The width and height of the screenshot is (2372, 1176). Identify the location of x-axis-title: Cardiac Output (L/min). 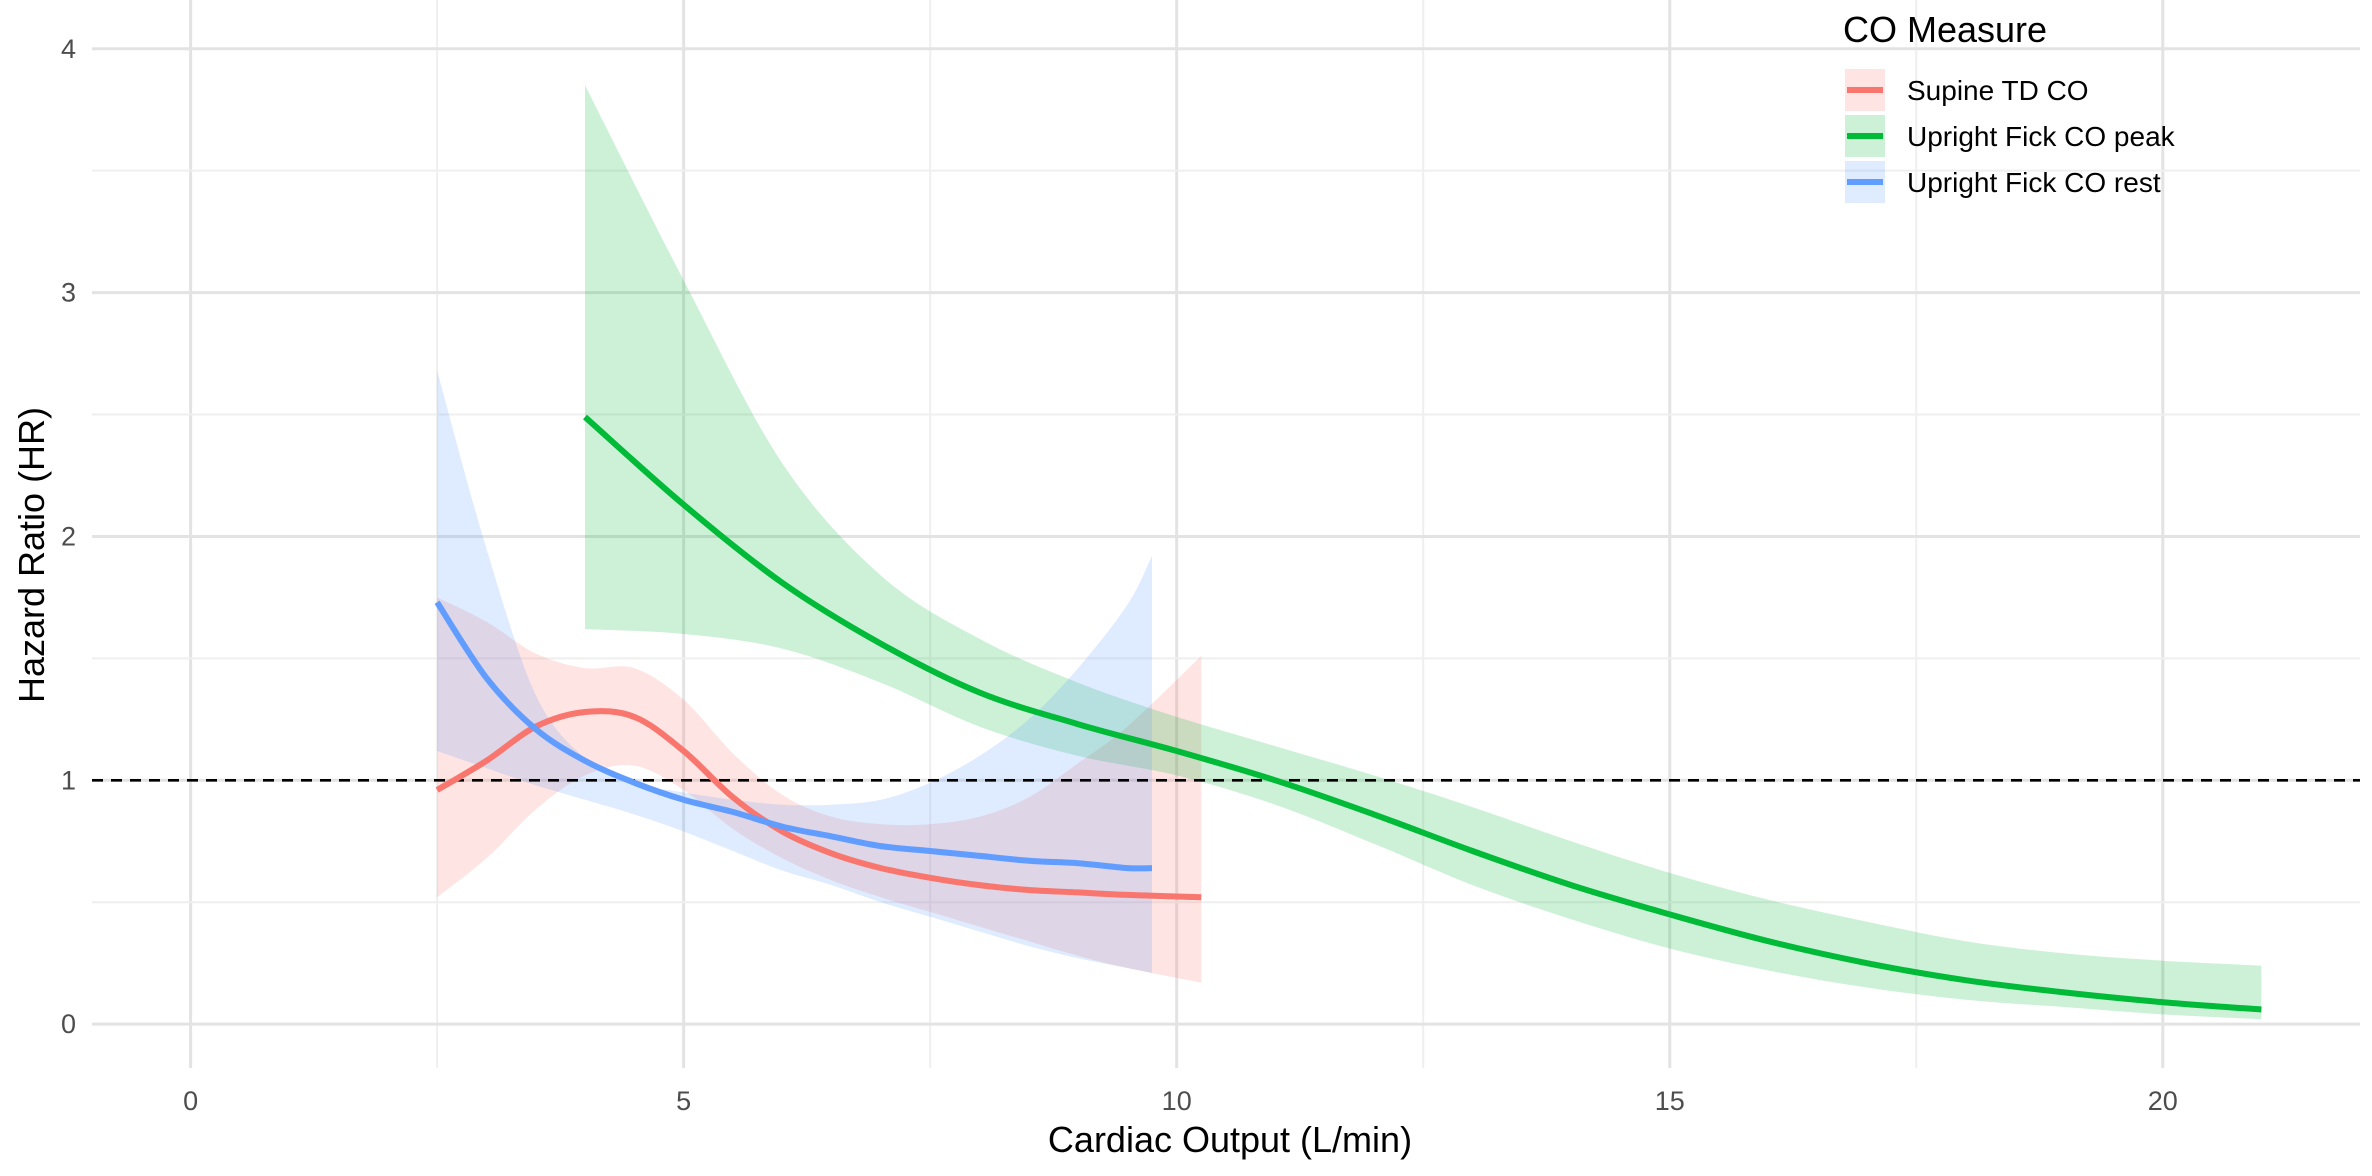
(1230, 1139).